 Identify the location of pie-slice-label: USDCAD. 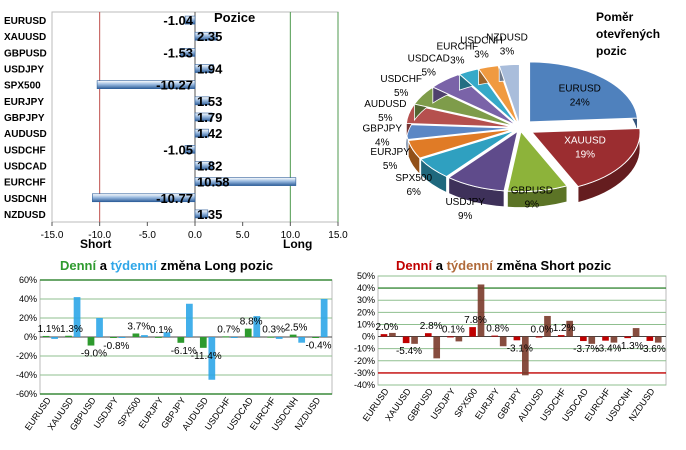
(429, 58).